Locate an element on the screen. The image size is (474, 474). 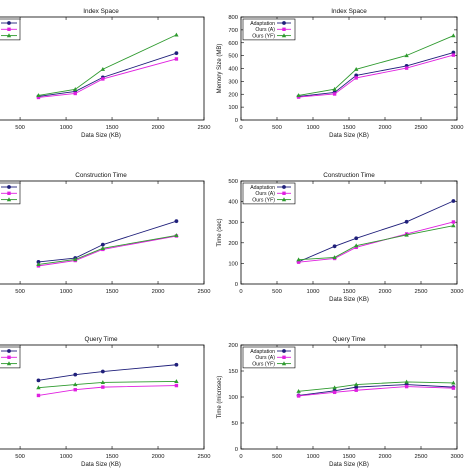
y-tick-label: 500 is located at coordinates (233, 182).